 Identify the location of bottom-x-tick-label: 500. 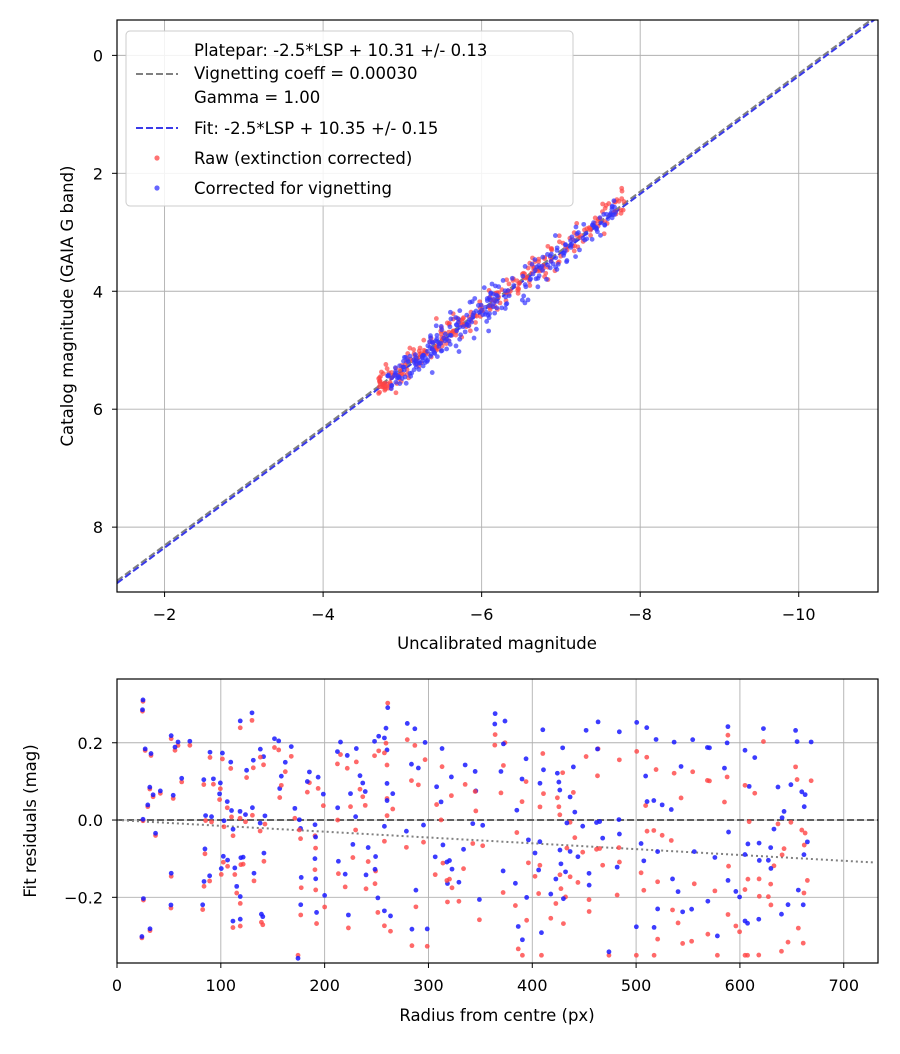
(636, 985).